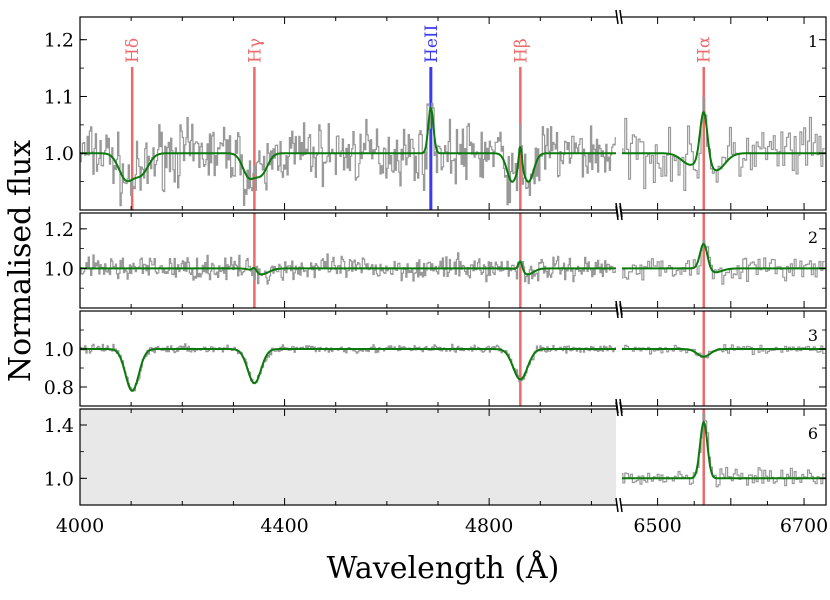 The height and width of the screenshot is (600, 830). What do you see at coordinates (804, 526) in the screenshot?
I see `x-tick-label: 6700` at bounding box center [804, 526].